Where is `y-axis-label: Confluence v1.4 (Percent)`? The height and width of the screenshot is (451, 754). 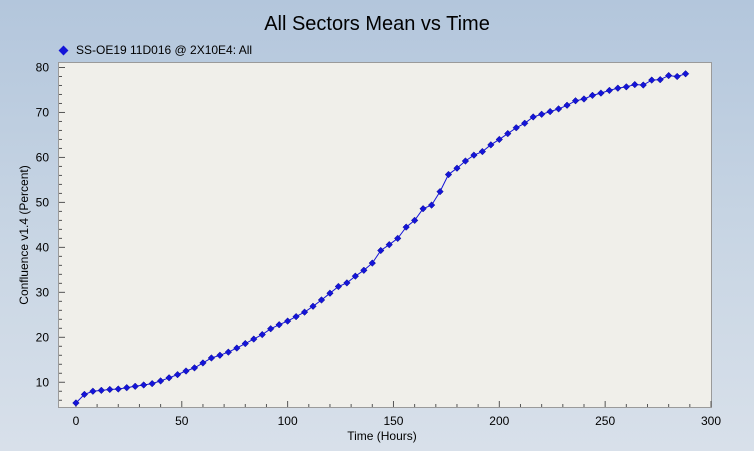 y-axis-label: Confluence v1.4 (Percent) is located at coordinates (24, 234).